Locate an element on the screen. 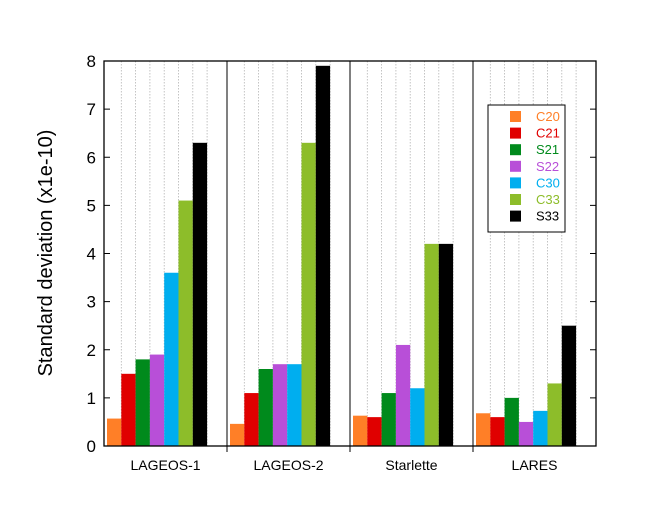 The image size is (654, 527). y-tick-label: 6 is located at coordinates (91, 157).